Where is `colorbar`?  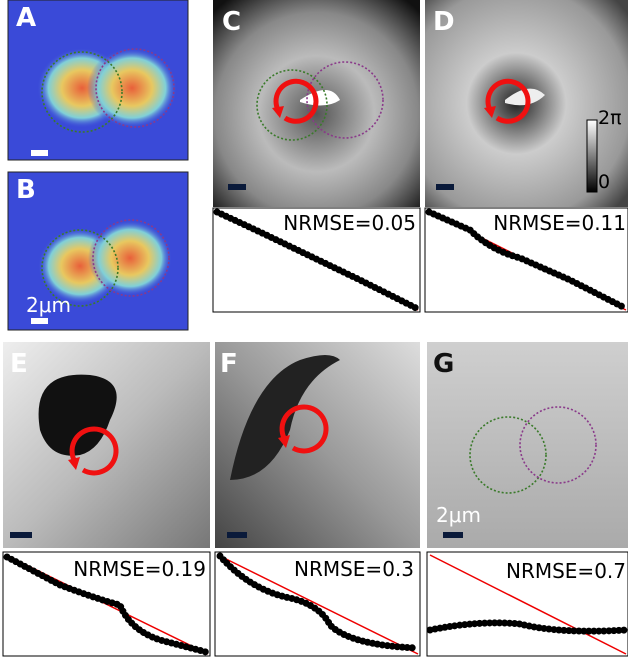 colorbar is located at coordinates (592, 156).